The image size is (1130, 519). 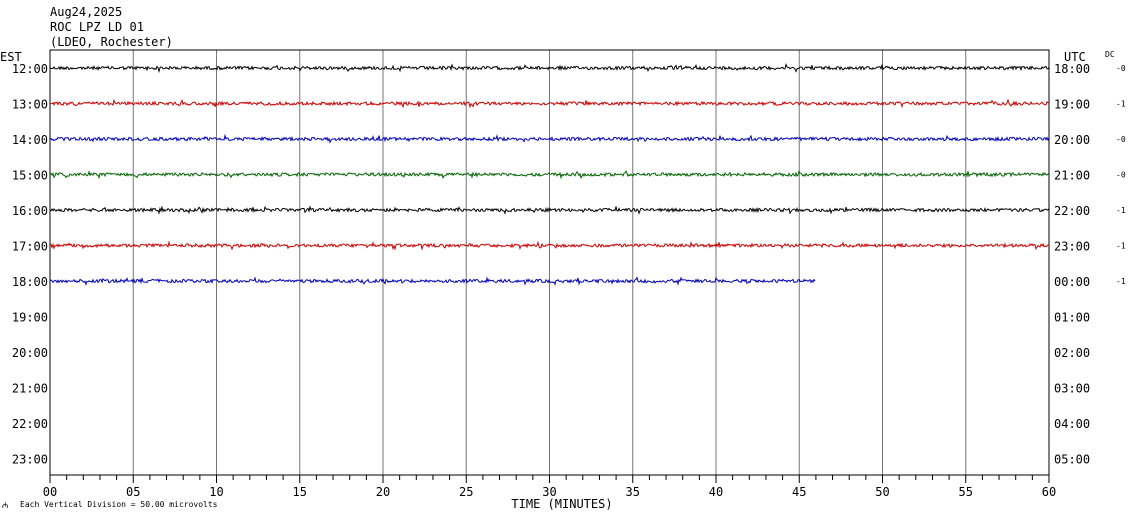 I want to click on est-hour-label: 12:00, so click(x=30, y=69).